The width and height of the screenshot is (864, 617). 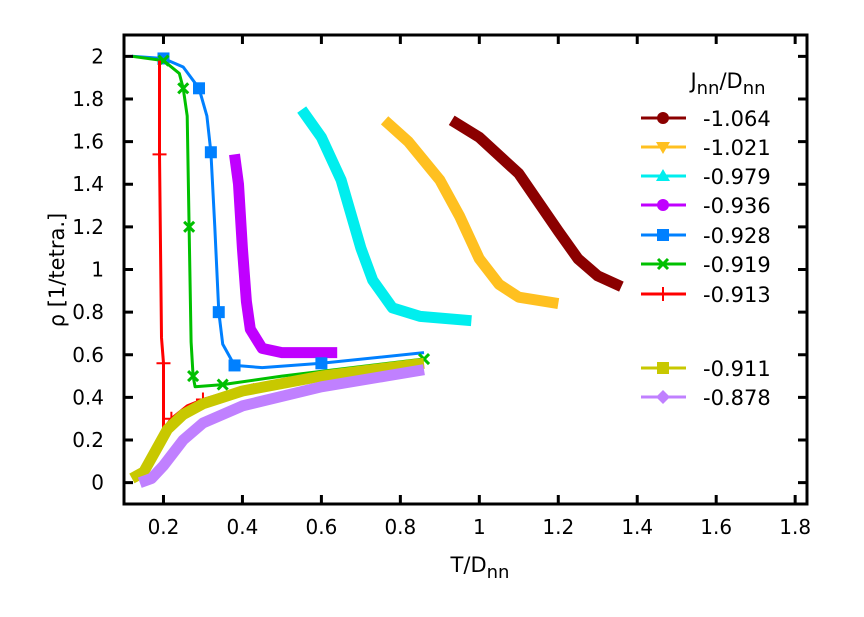 I want to click on legend-item: -0.911, so click(x=706, y=369).